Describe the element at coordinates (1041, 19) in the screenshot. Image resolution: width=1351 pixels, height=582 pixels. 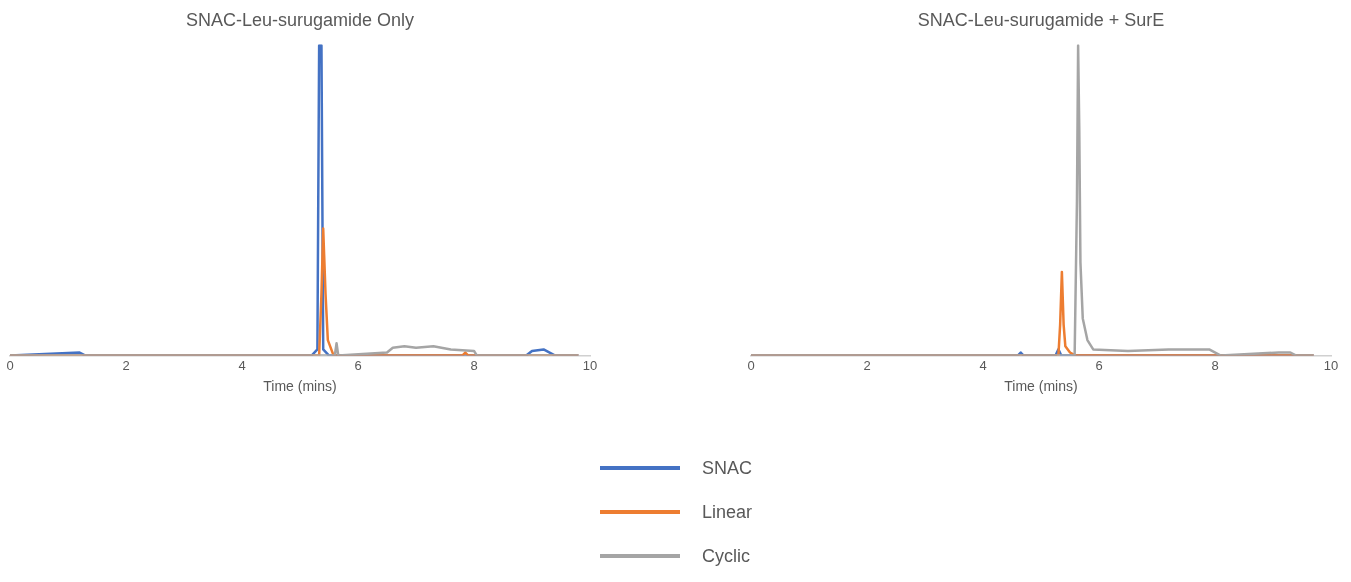
I see `chart-title: SNAC-Leu-surugamide + SurE` at that location.